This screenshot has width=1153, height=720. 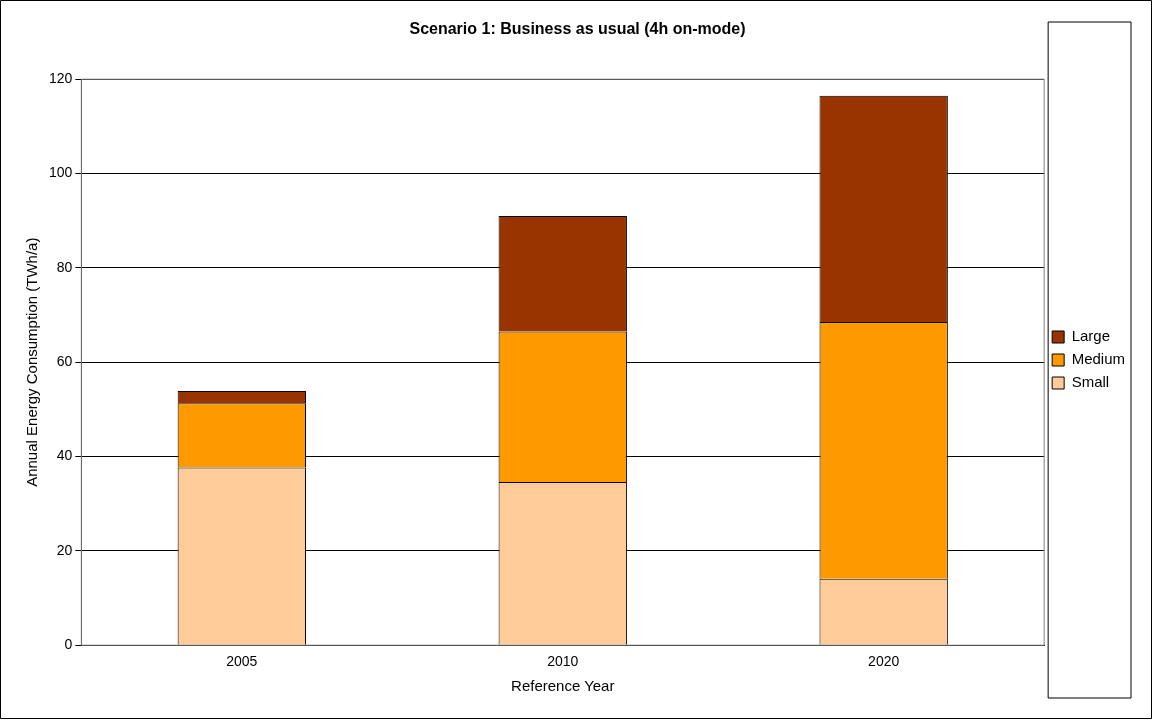 What do you see at coordinates (61, 78) in the screenshot?
I see `y-tick-label: 120` at bounding box center [61, 78].